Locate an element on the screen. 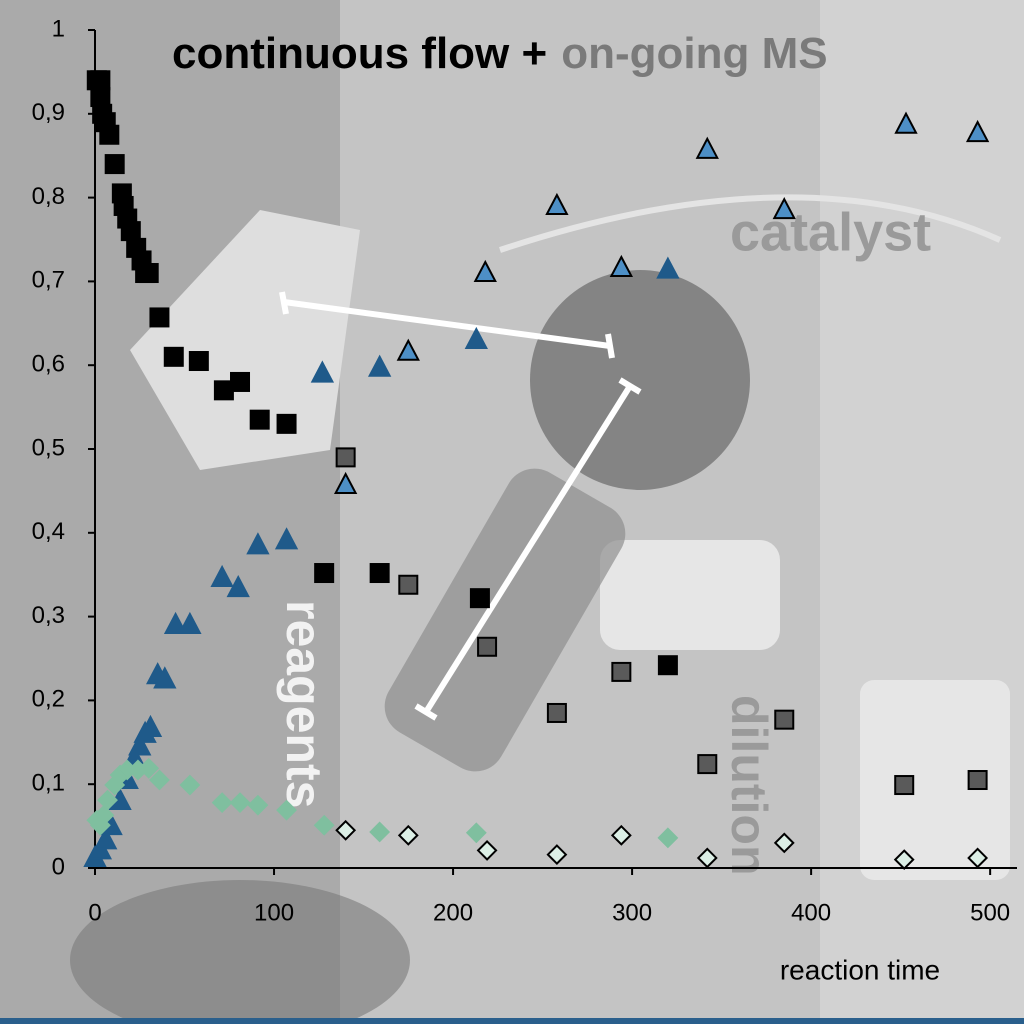 This screenshot has height=1024, width=1024. x-tick-label: 300 is located at coordinates (632, 912).